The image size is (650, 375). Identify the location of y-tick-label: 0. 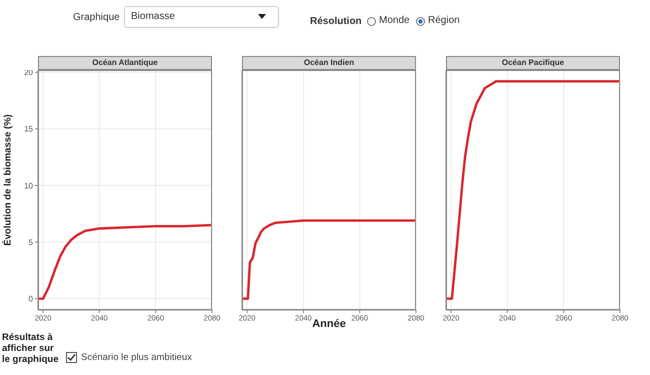
(31, 299).